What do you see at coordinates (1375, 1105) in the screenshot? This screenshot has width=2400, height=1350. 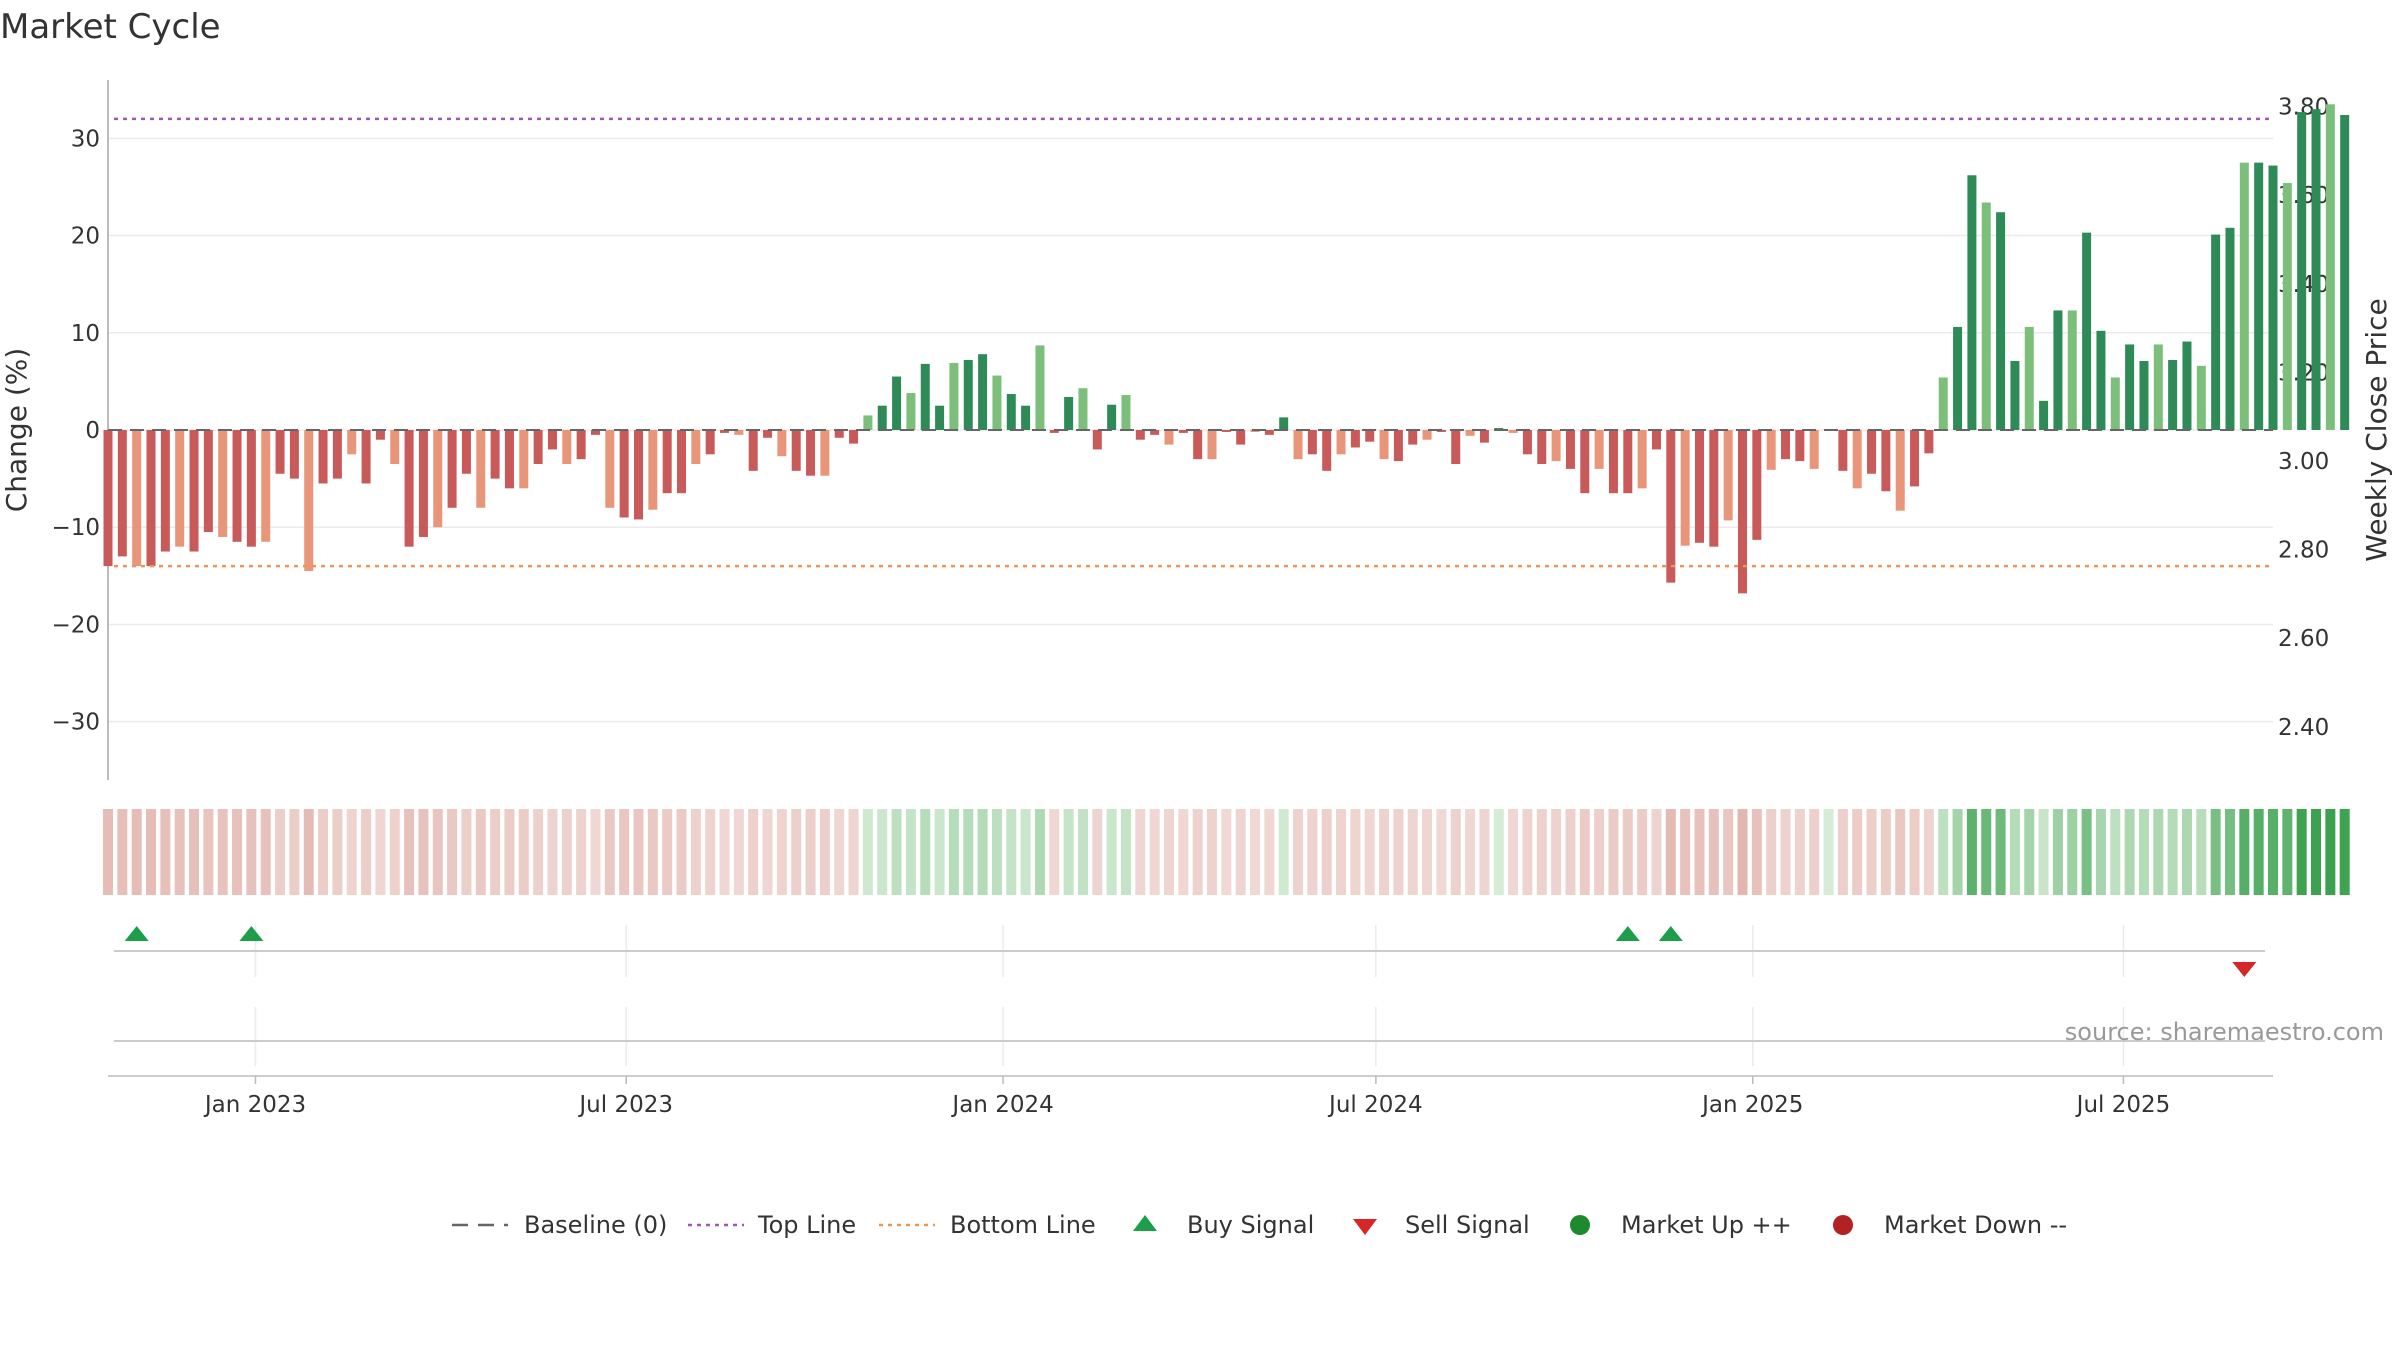 I see `x-tick-label: Jul 2024` at bounding box center [1375, 1105].